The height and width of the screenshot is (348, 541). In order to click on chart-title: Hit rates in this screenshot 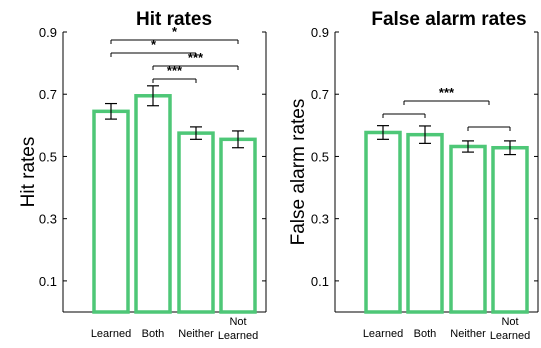, I will do `click(174, 19)`.